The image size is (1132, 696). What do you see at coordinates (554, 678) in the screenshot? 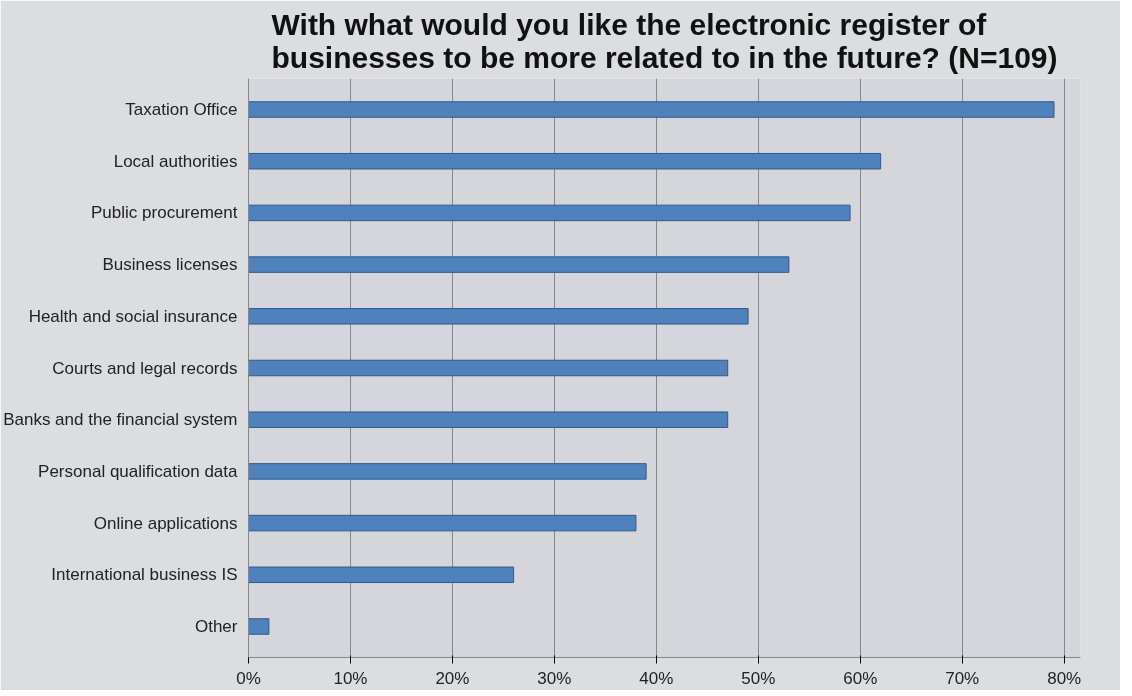
I see `x-tick-label: 30%` at bounding box center [554, 678].